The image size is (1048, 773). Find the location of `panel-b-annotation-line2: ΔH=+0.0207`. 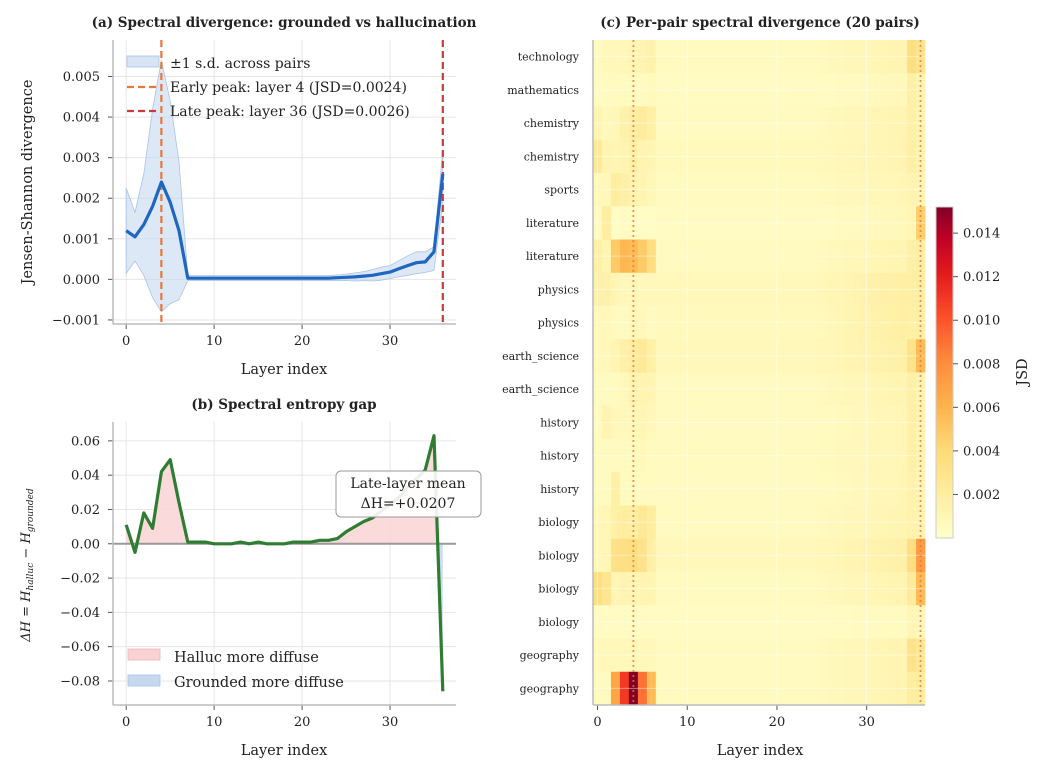

panel-b-annotation-line2: ΔH=+0.0207 is located at coordinates (408, 504).